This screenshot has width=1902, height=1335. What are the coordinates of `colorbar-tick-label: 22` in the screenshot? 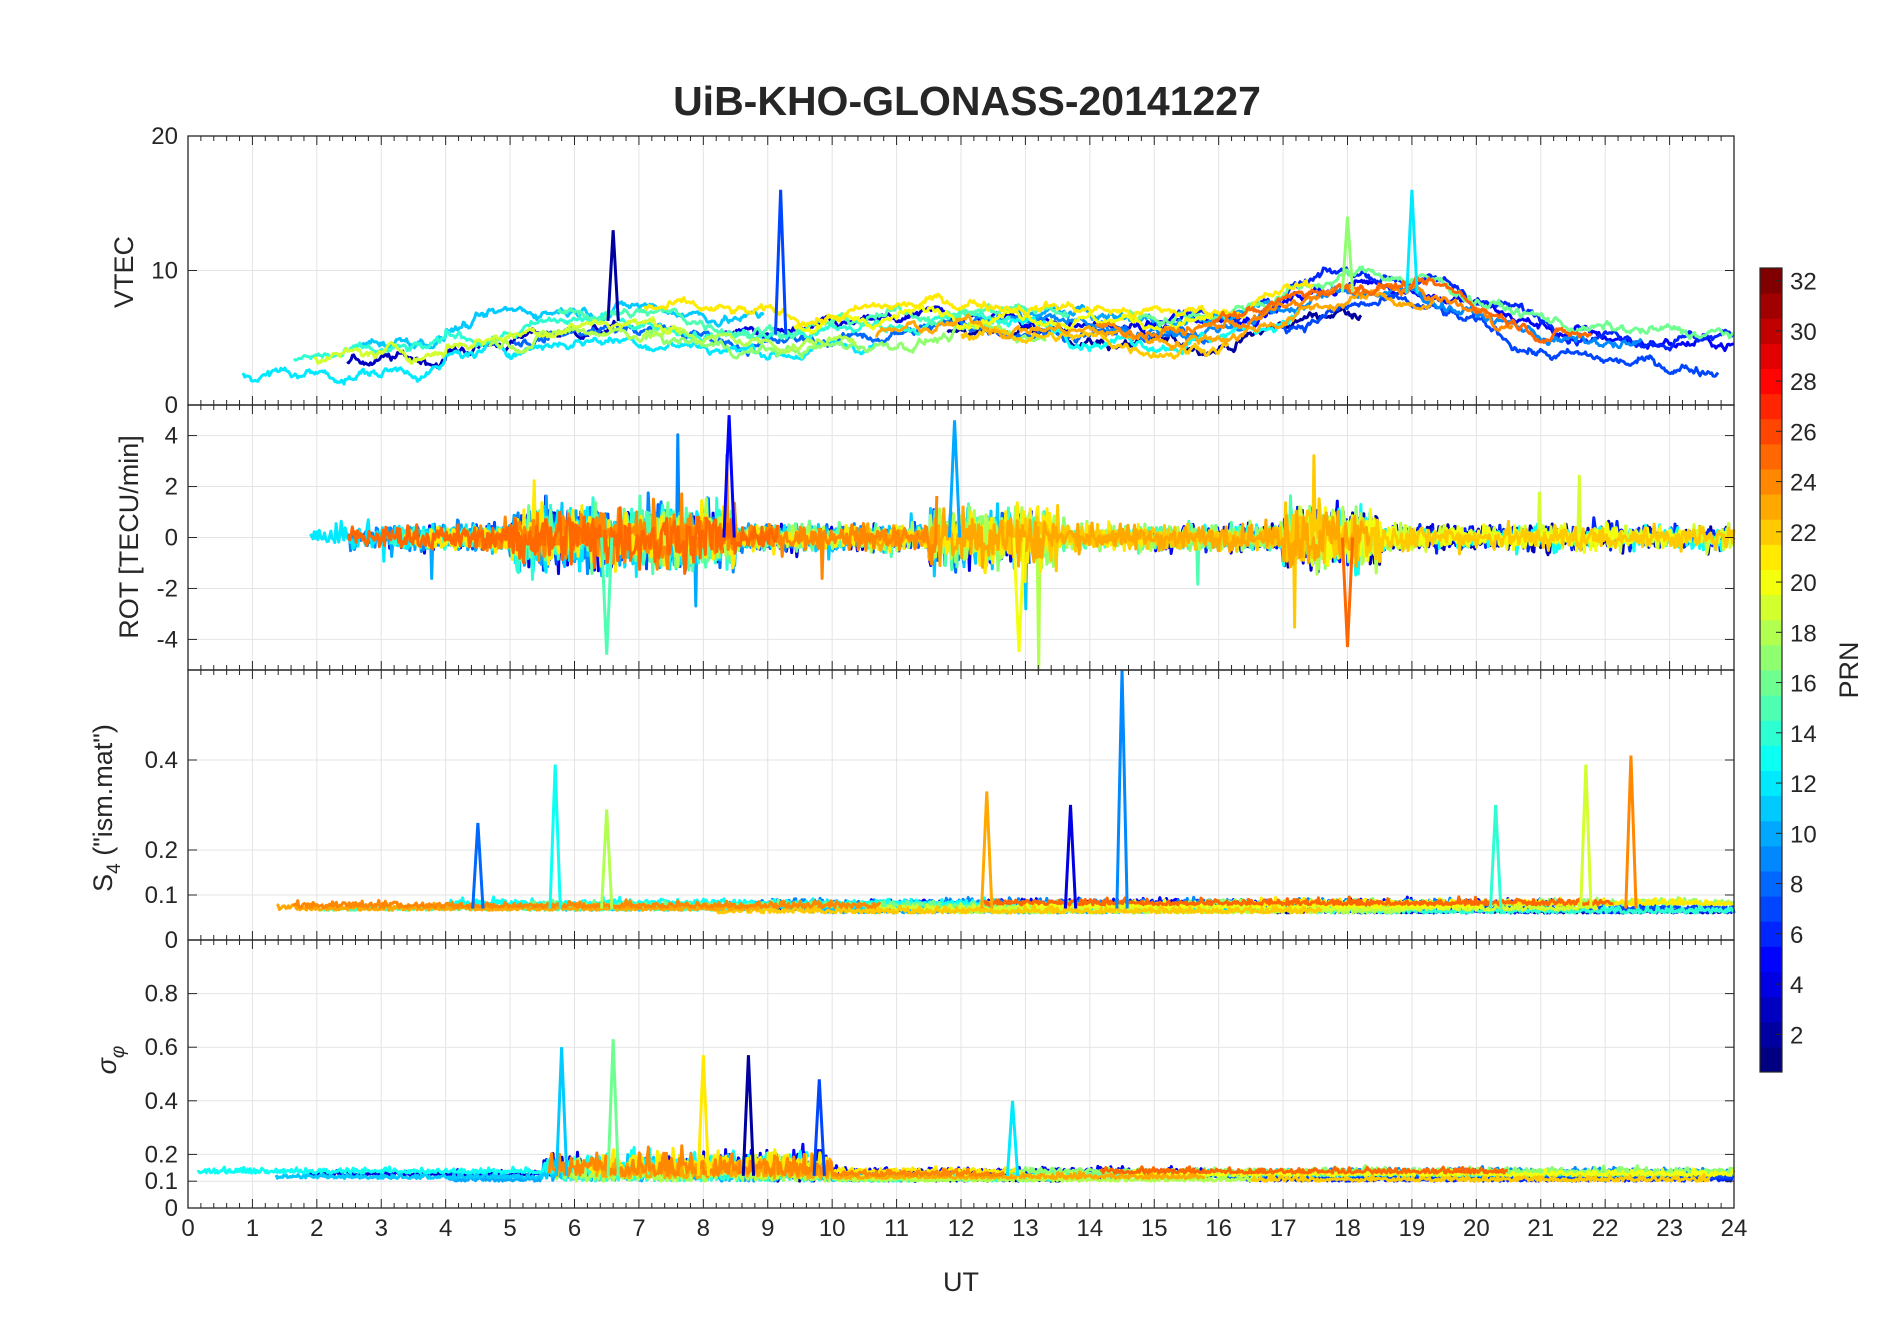 It's located at (1803, 533).